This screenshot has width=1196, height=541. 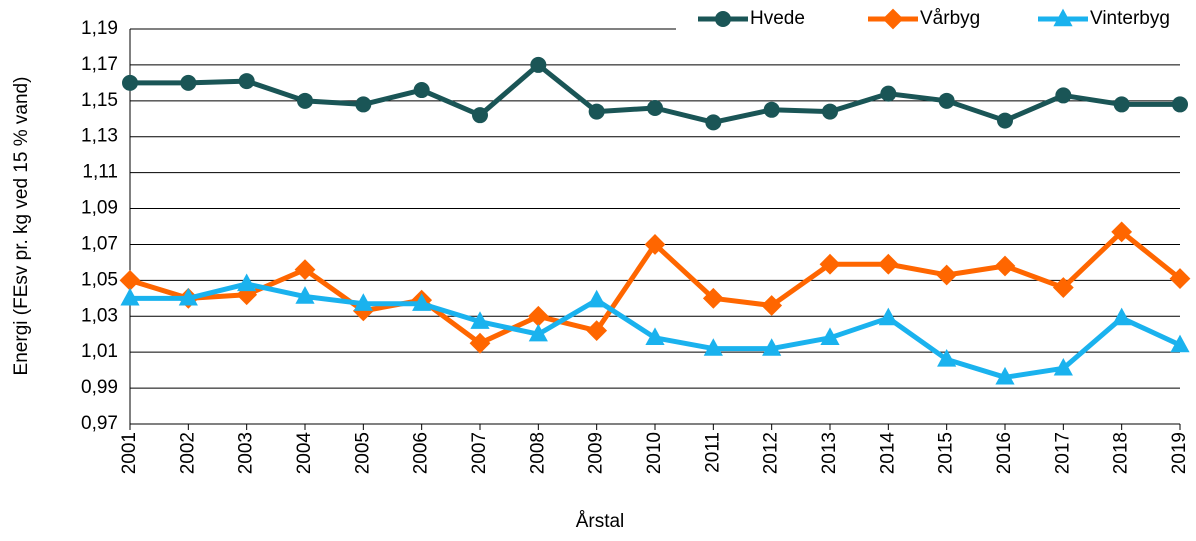 What do you see at coordinates (99, 351) in the screenshot?
I see `y-tick-label: 1,01` at bounding box center [99, 351].